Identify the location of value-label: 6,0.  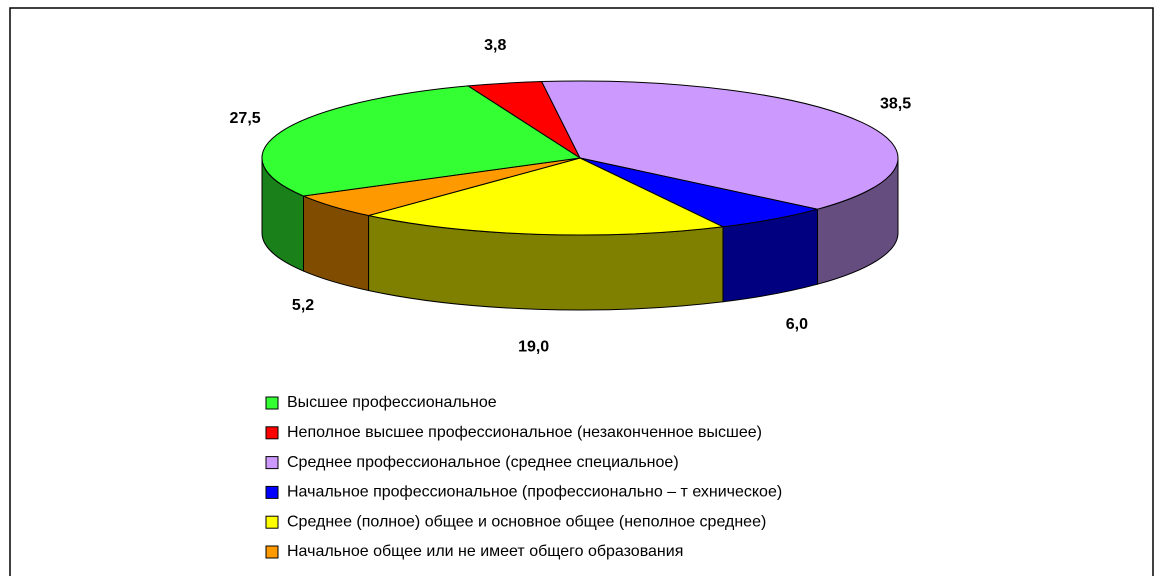
(797, 324).